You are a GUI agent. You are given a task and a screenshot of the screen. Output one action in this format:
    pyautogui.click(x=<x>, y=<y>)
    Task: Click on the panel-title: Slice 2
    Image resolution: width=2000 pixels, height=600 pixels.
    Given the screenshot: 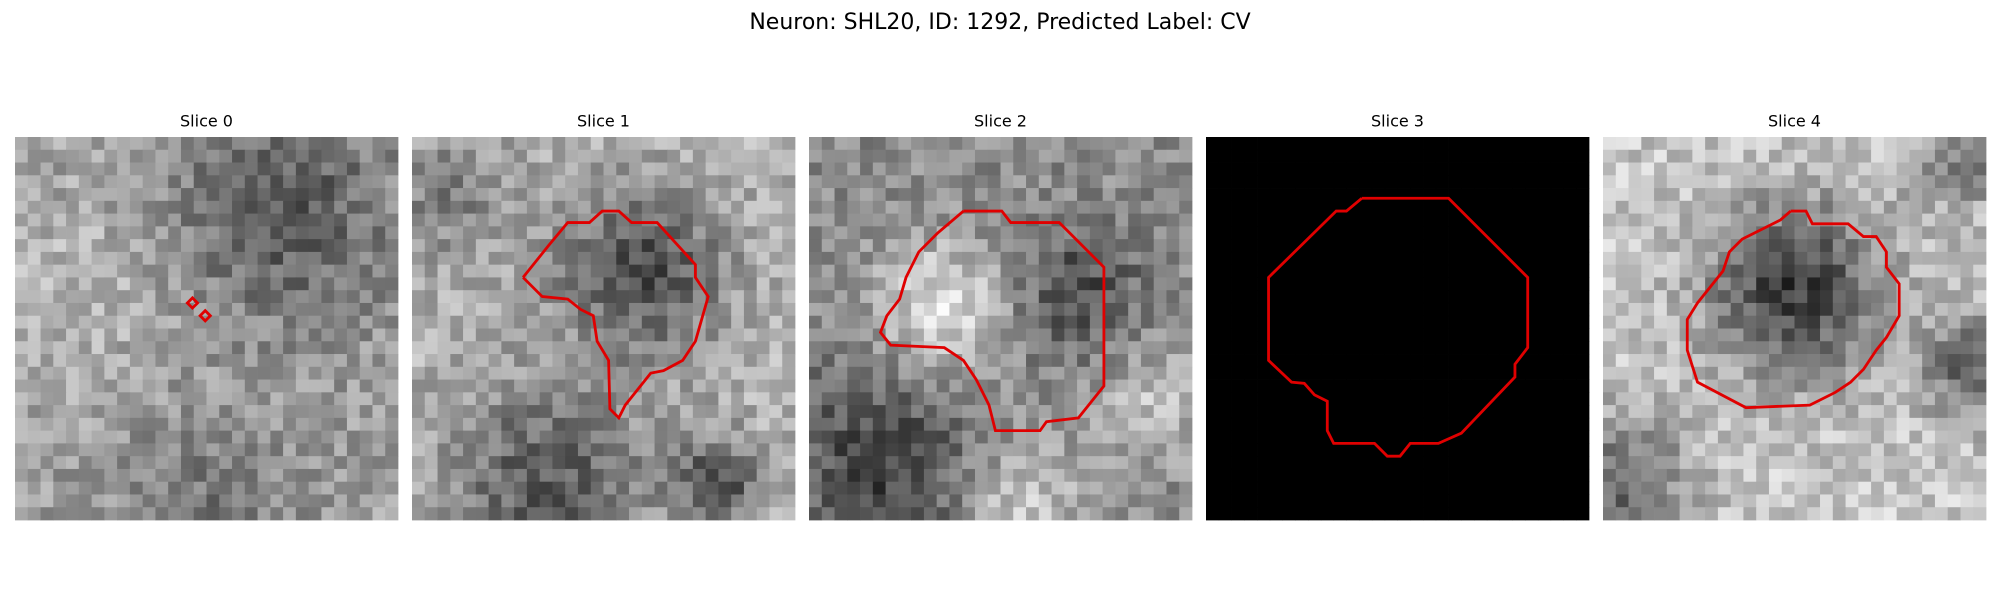 What is the action you would take?
    pyautogui.click(x=1000, y=121)
    